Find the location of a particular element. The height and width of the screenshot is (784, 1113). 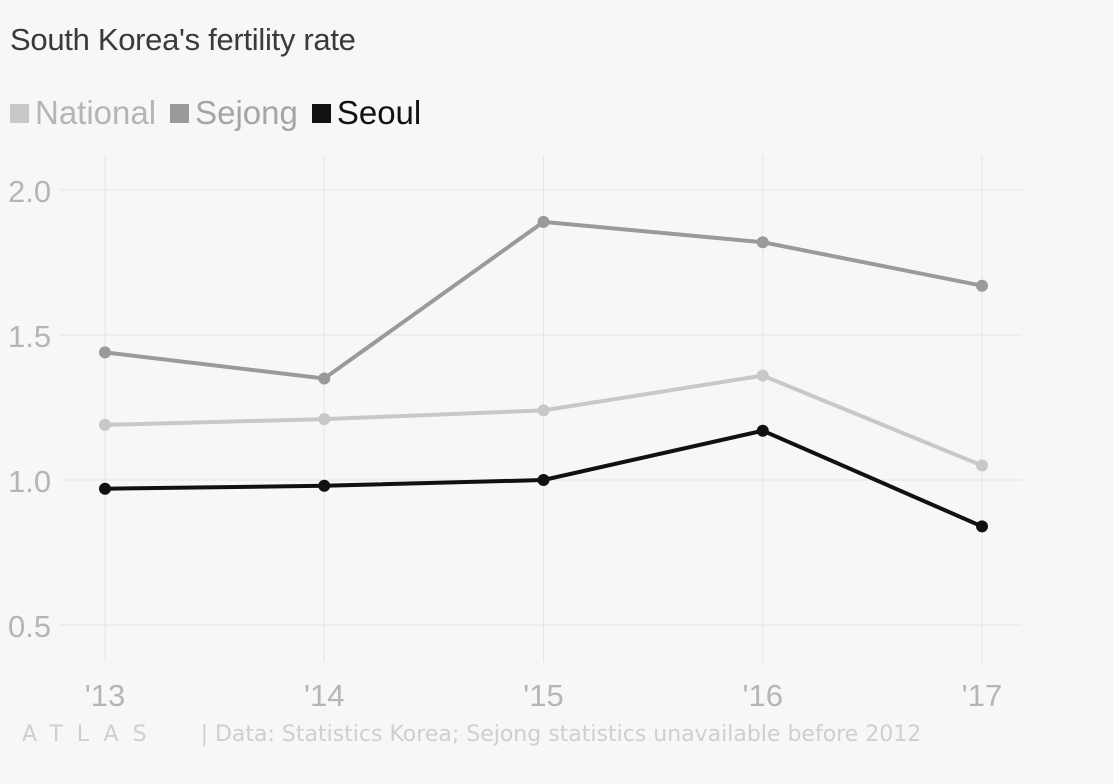

y-tick-label: 2.0 is located at coordinates (29, 191).